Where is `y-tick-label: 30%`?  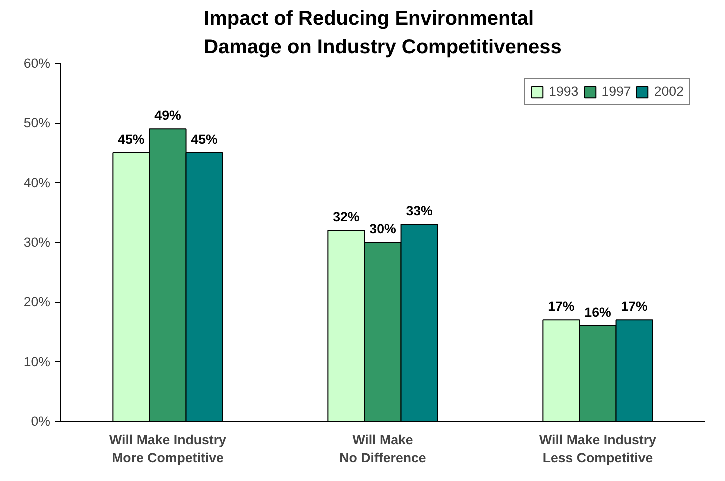
y-tick-label: 30% is located at coordinates (37, 242).